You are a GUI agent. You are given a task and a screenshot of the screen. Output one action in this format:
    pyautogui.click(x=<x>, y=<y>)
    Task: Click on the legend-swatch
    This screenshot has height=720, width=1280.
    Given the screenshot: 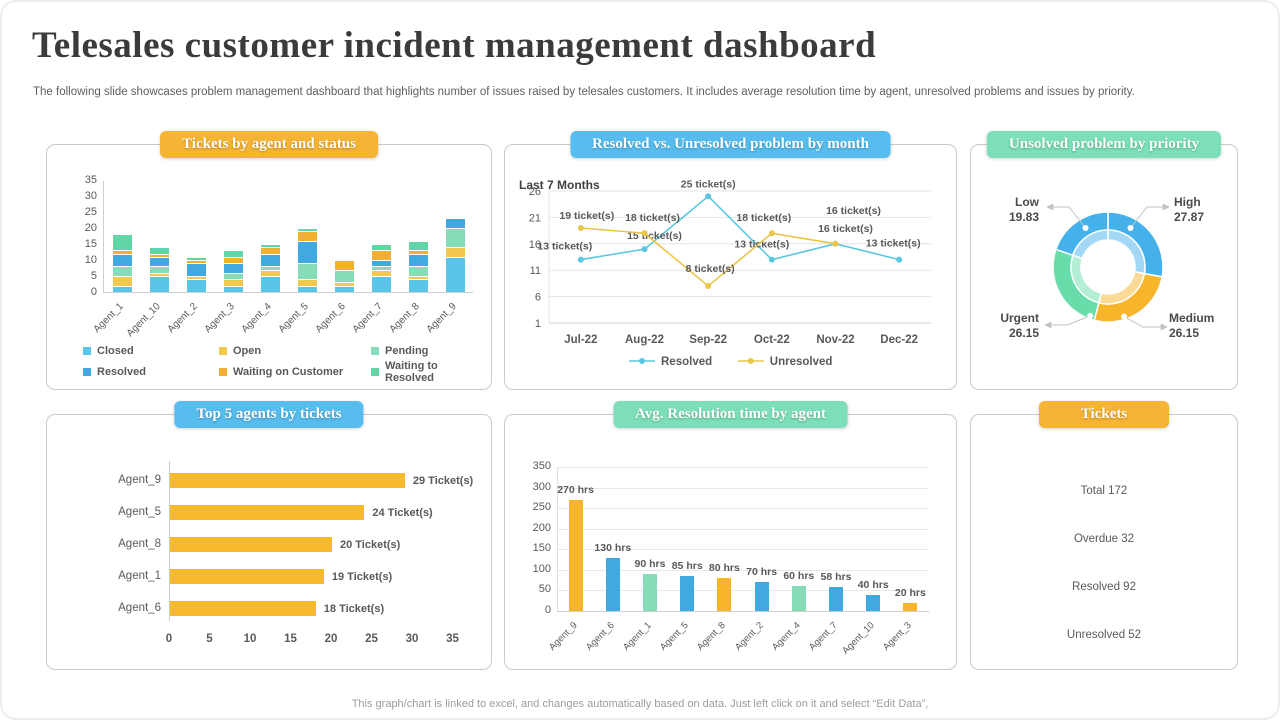 What is the action you would take?
    pyautogui.click(x=223, y=372)
    